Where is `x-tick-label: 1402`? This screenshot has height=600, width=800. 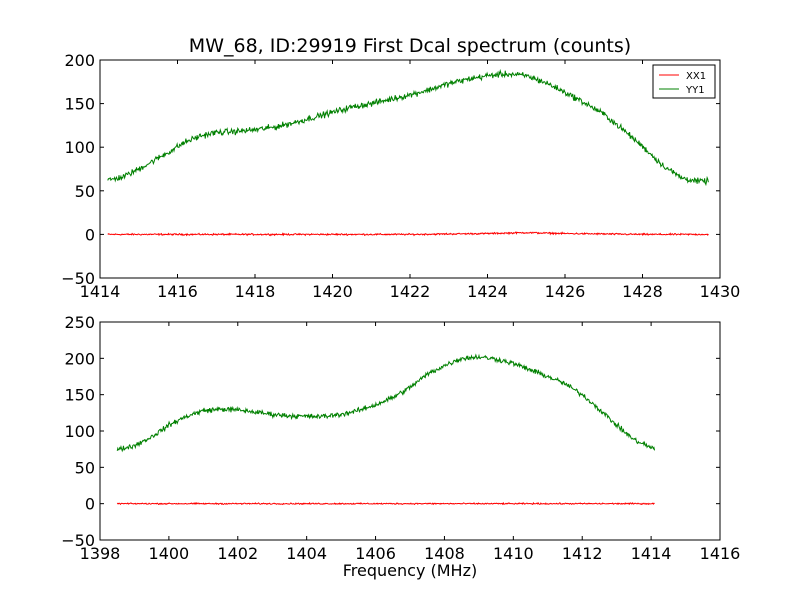 x-tick-label: 1402 is located at coordinates (237, 553).